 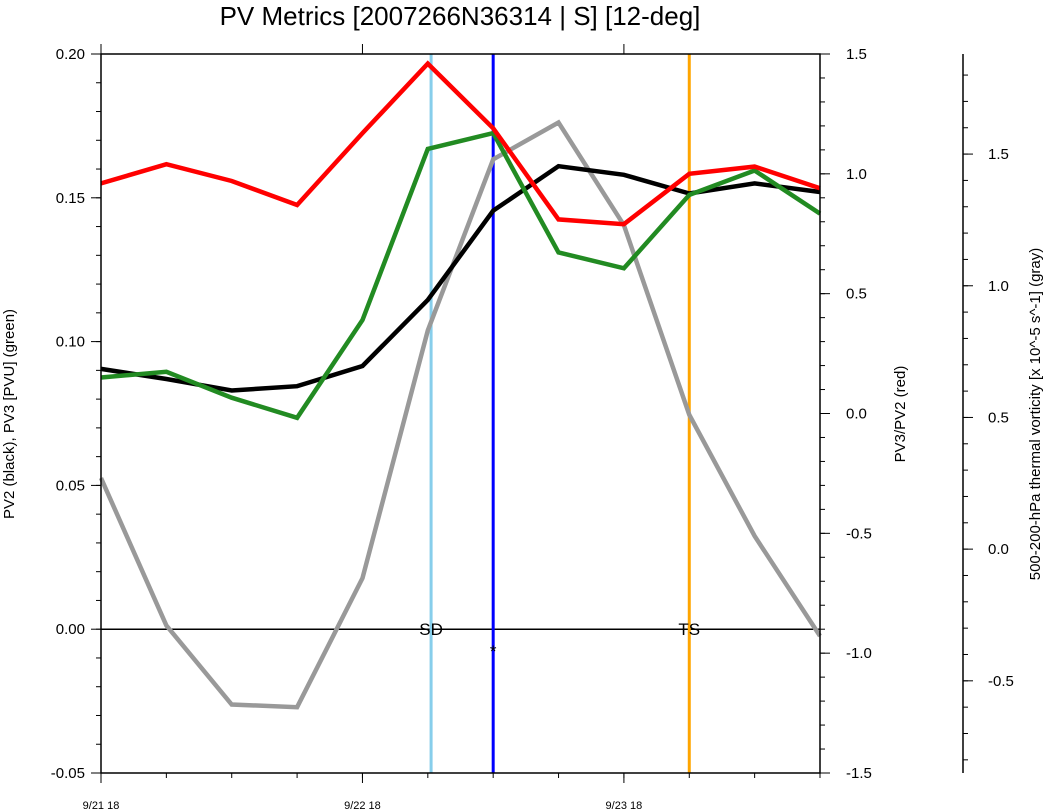 What do you see at coordinates (856, 294) in the screenshot?
I see `right-tick-label: 0.5` at bounding box center [856, 294].